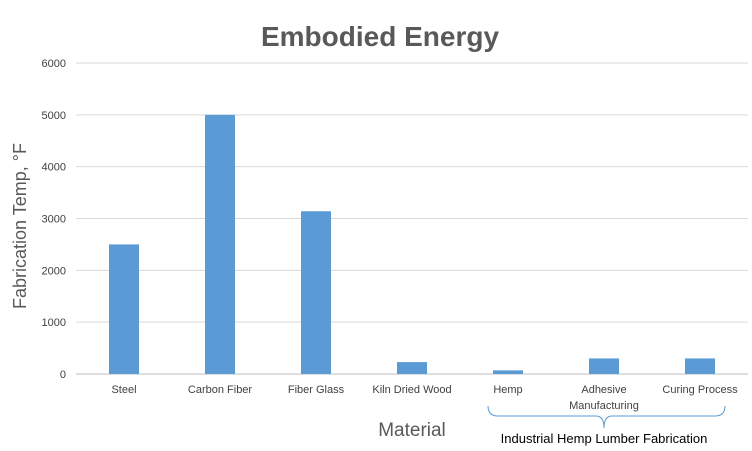 The height and width of the screenshot is (451, 752). I want to click on group-annotation: Industrial Hemp Lumber Fabrication, so click(606, 425).